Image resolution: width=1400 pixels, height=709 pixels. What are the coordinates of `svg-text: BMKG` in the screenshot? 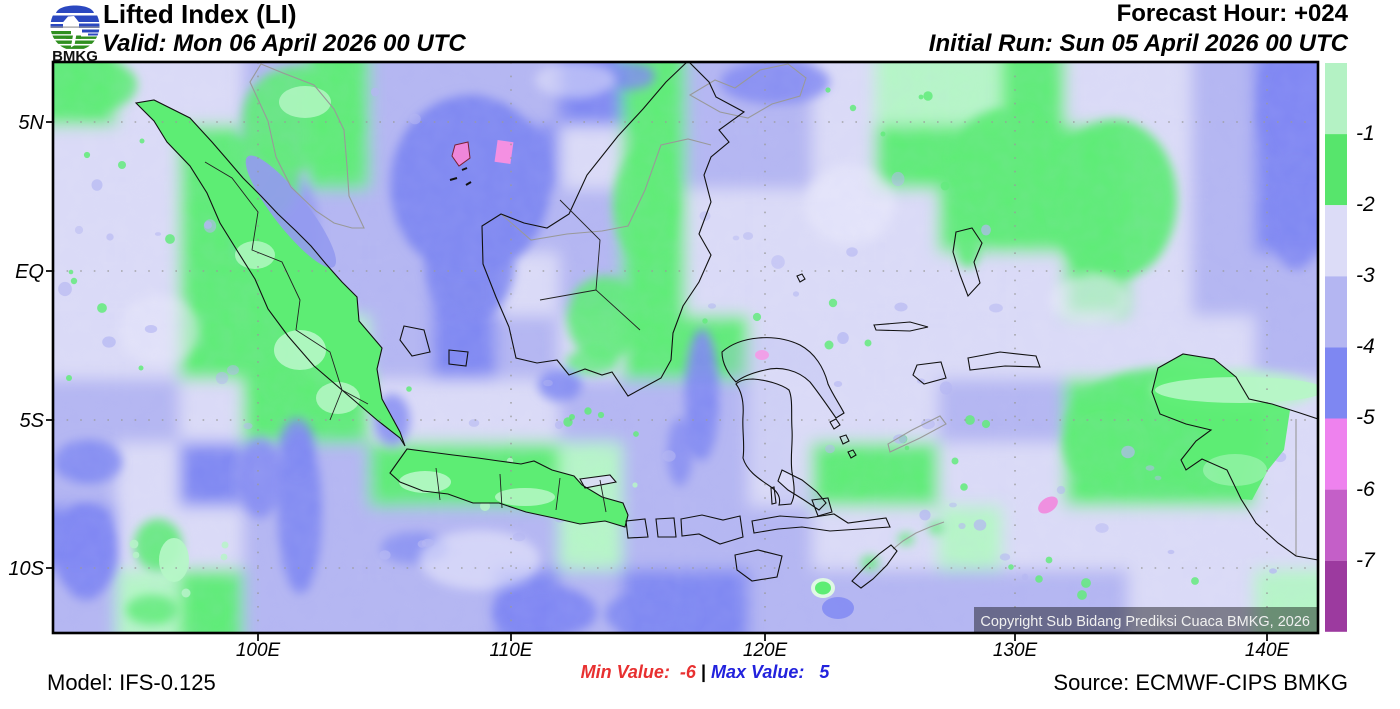 It's located at (75, 55).